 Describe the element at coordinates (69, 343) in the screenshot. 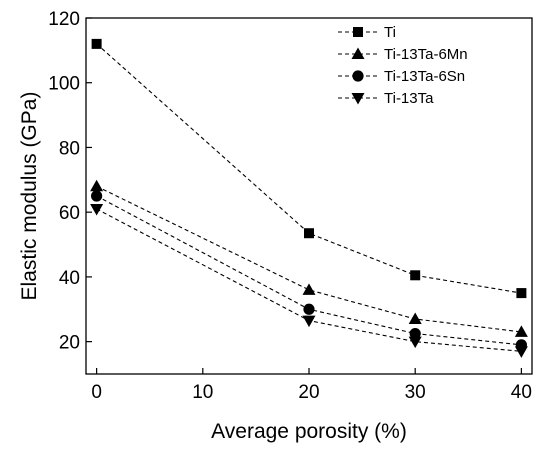

I see `y-tick-label: 20` at that location.